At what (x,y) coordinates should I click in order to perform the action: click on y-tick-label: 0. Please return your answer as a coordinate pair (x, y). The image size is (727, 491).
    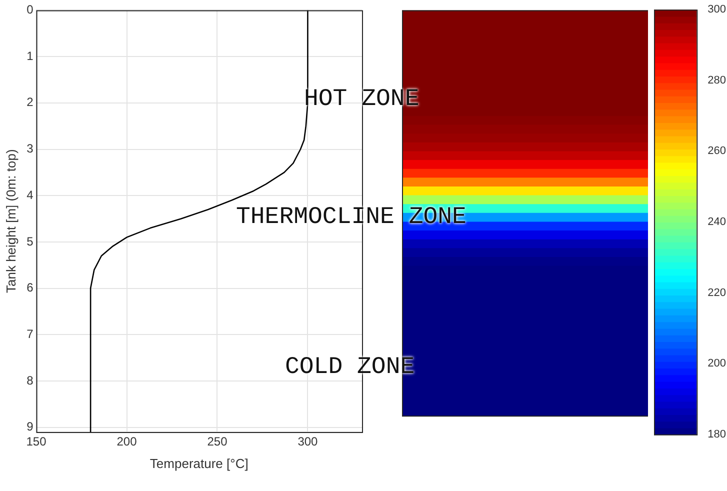
    Looking at the image, I should click on (30, 9).